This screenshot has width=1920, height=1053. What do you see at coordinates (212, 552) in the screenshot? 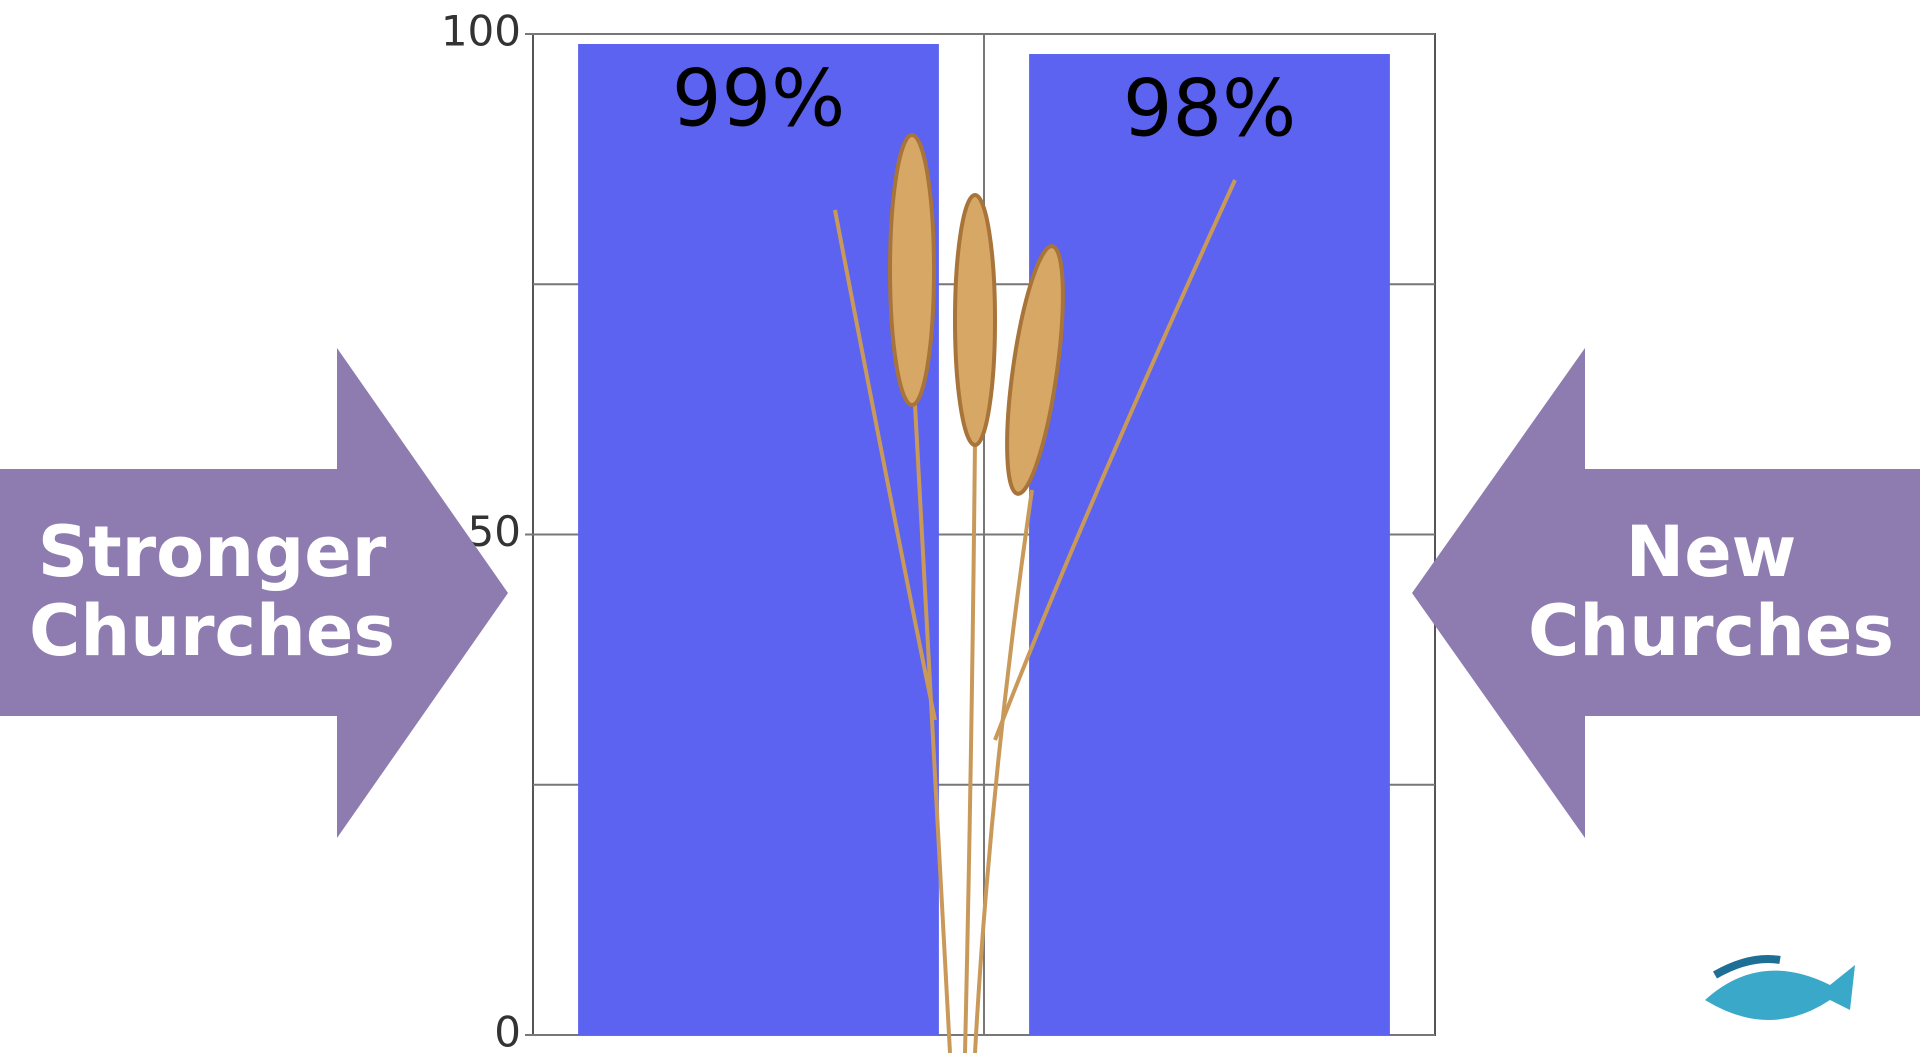
I see `arrow-text: Stronger` at bounding box center [212, 552].